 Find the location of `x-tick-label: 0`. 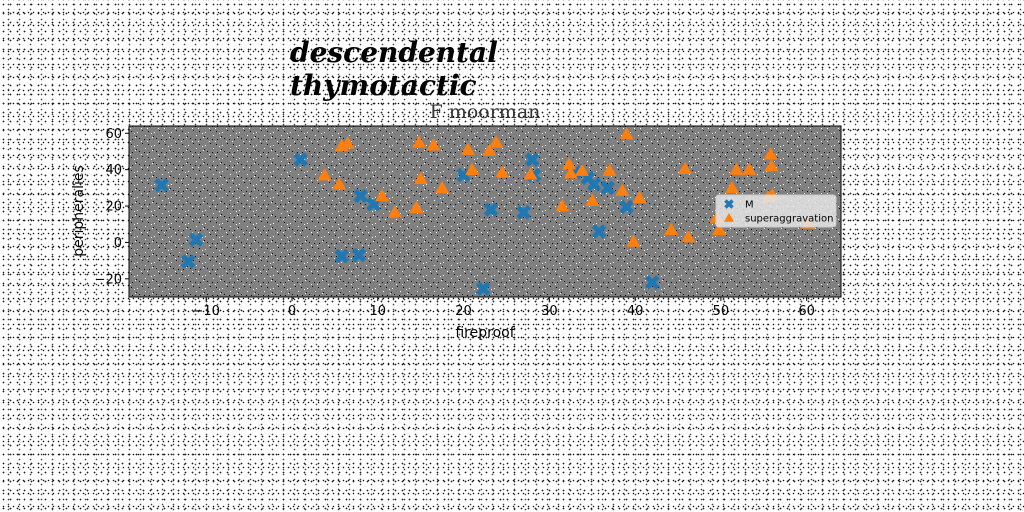

x-tick-label: 0 is located at coordinates (292, 311).